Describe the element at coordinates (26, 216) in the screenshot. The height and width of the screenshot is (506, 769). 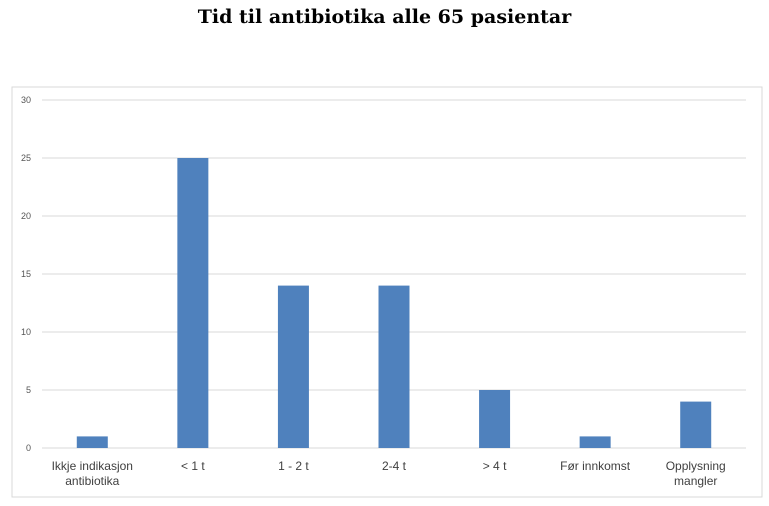
I see `y-tick-label: 20` at that location.